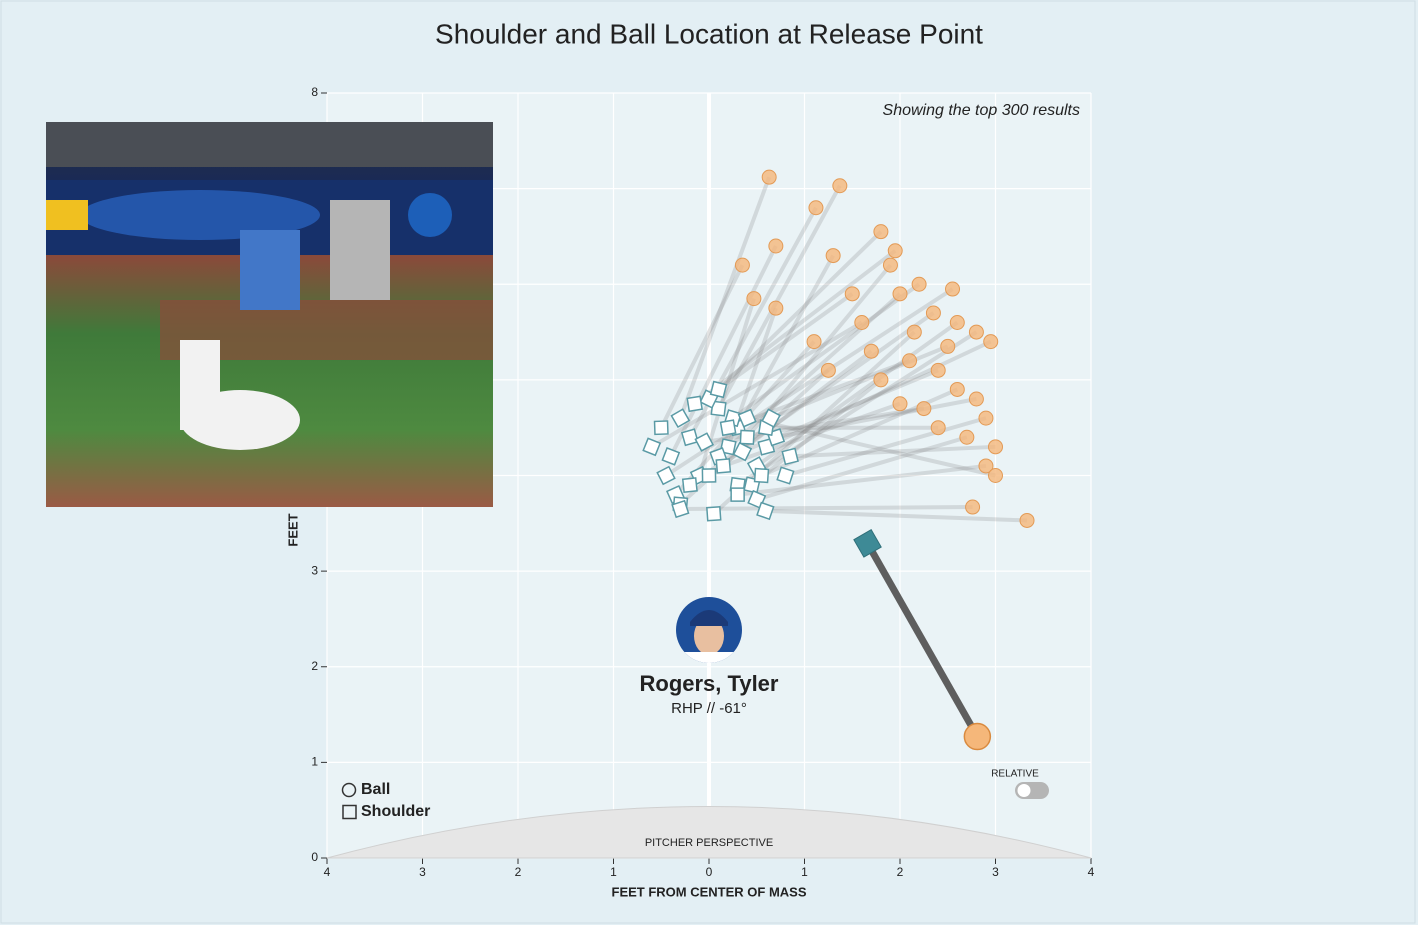  Describe the element at coordinates (395, 811) in the screenshot. I see `legend-label: Shoulder` at that location.